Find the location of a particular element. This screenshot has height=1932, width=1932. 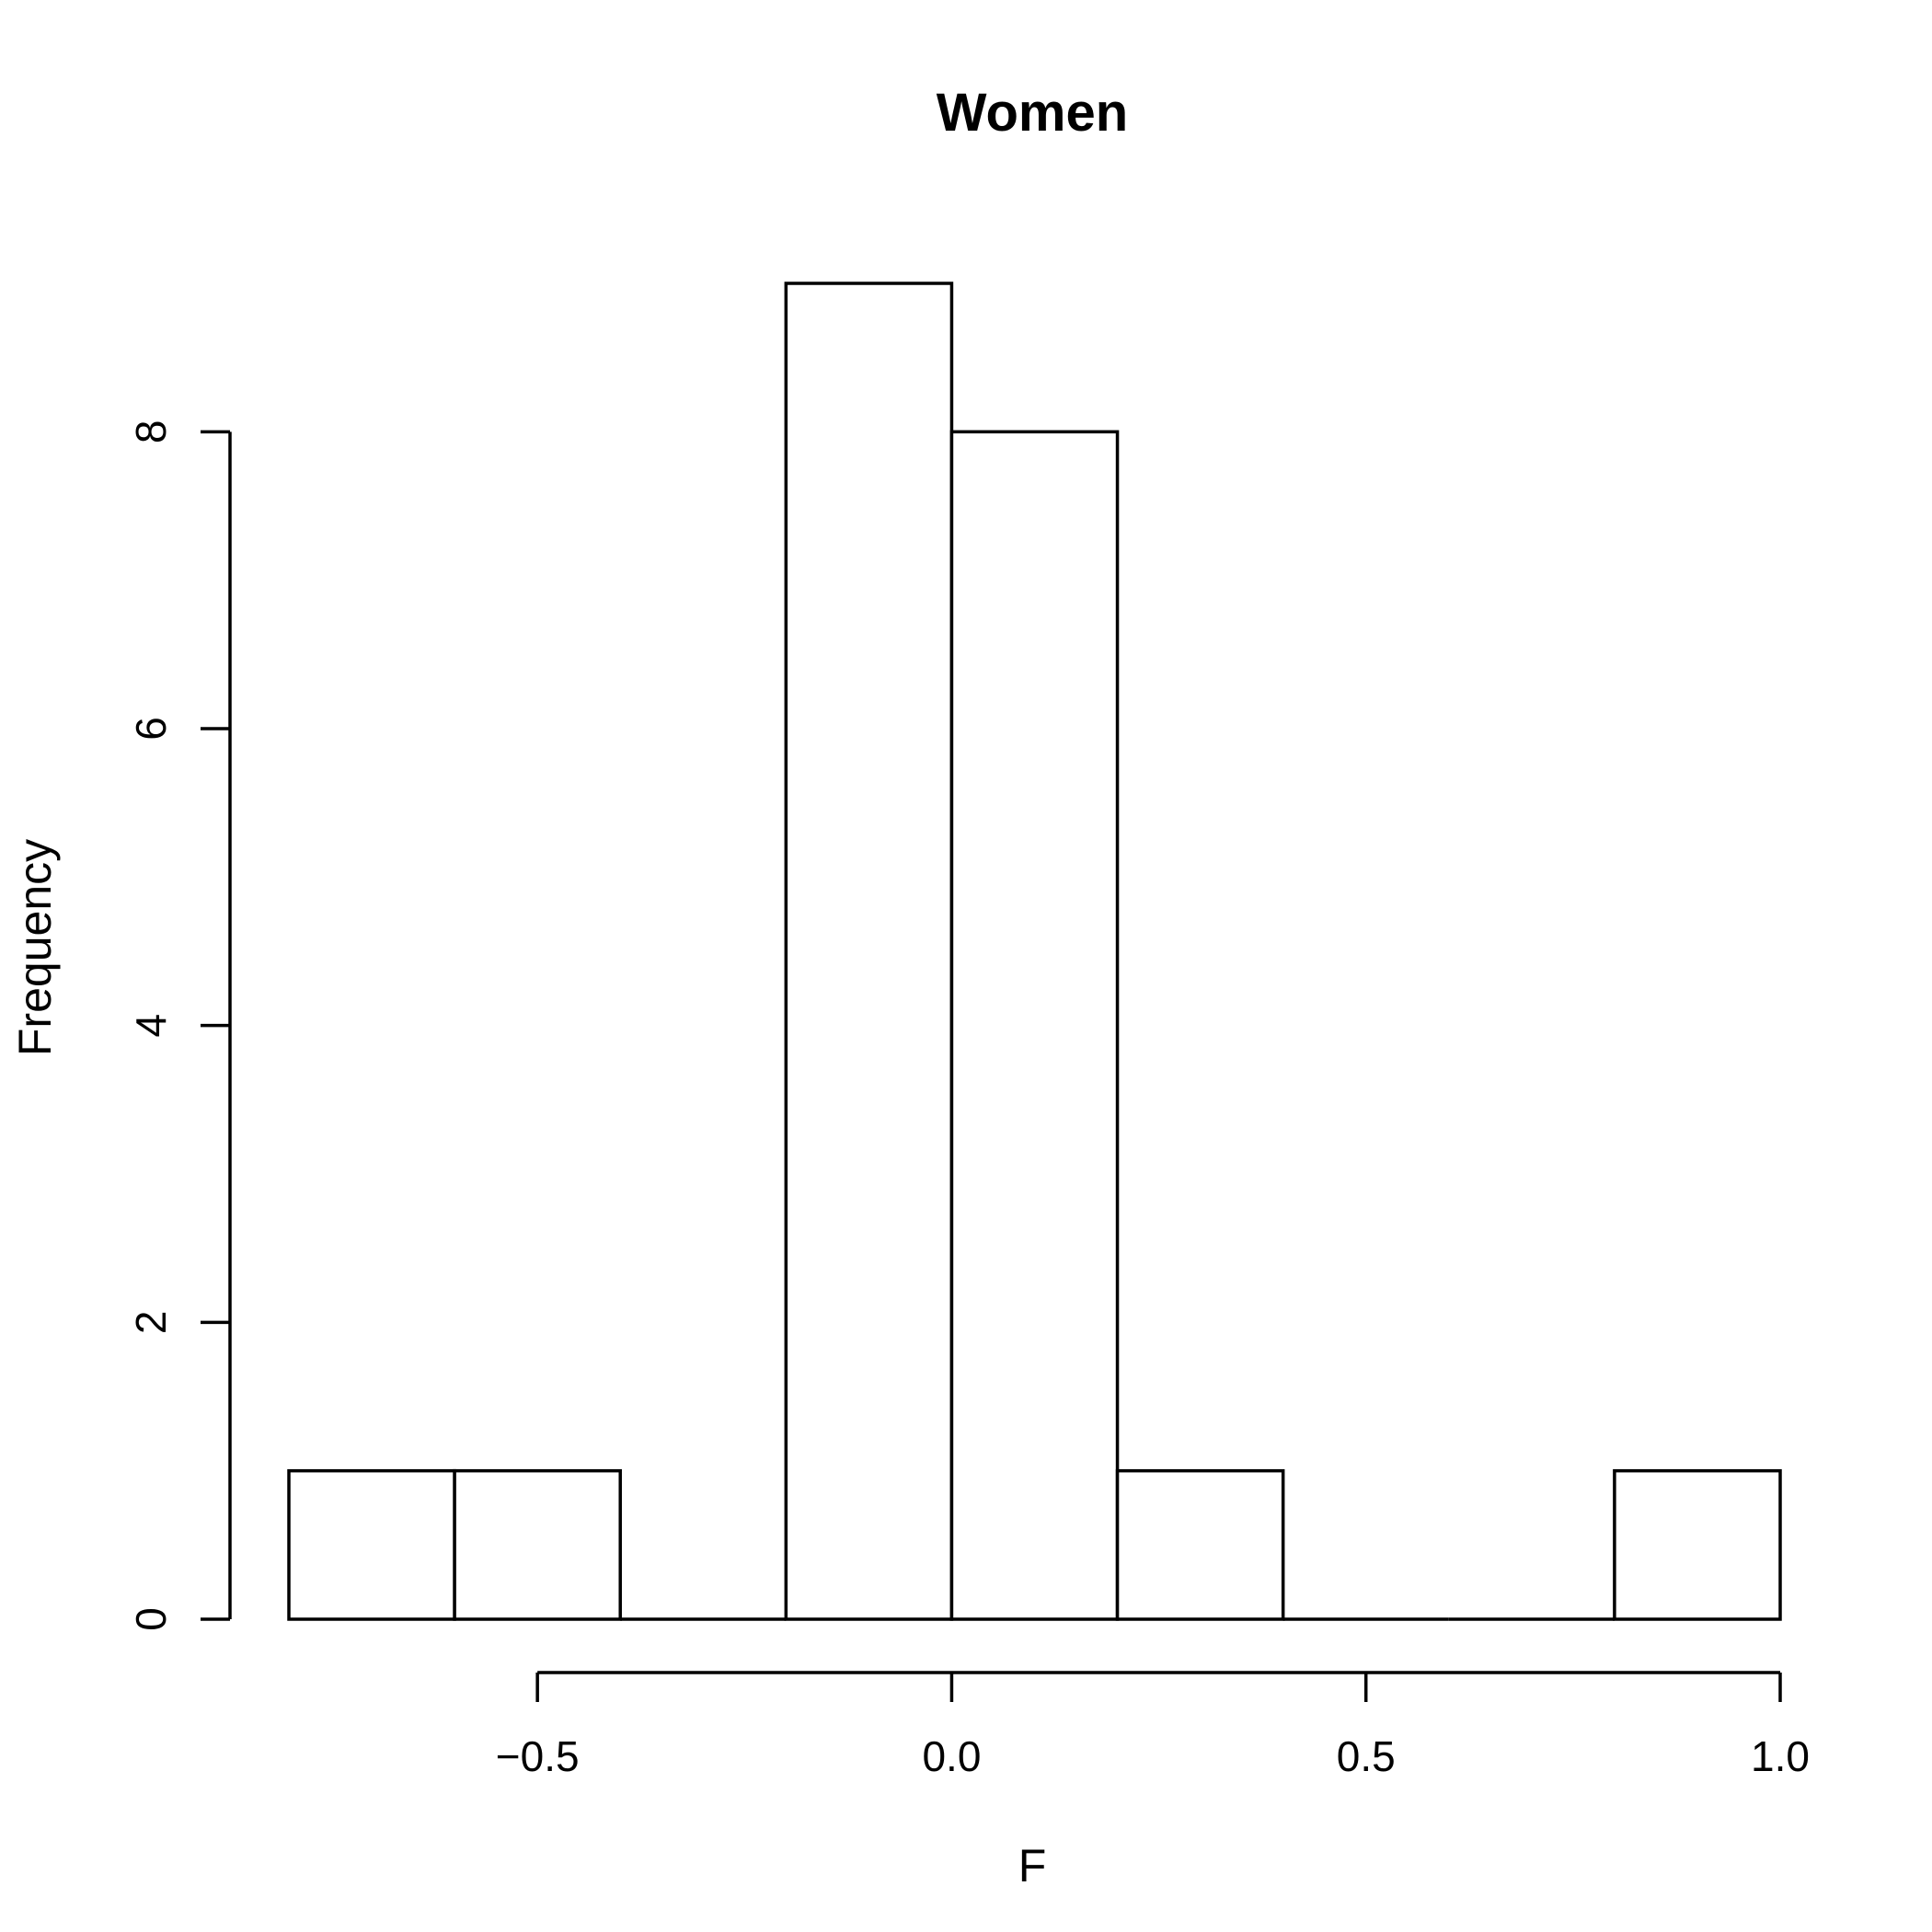

x-axis-ticks: −0.5 0.0 0.5 1.0 is located at coordinates (1153, 1726).